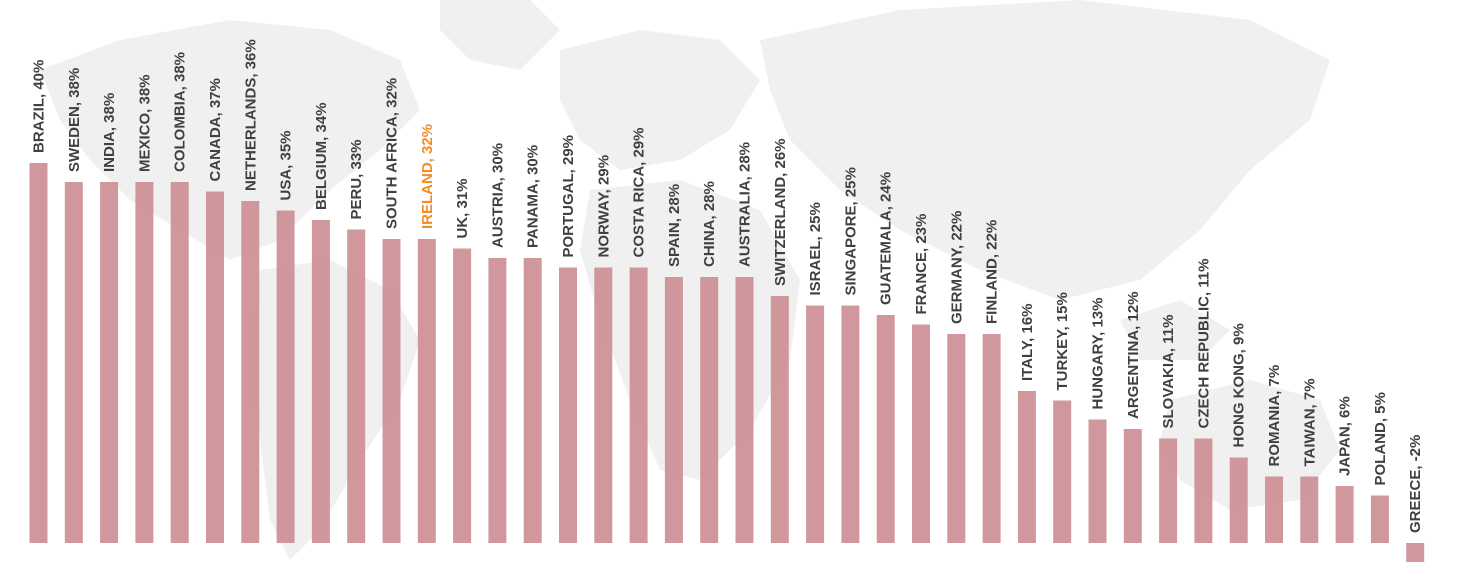 The image size is (1460, 576). I want to click on bar-singapore, so click(850, 424).